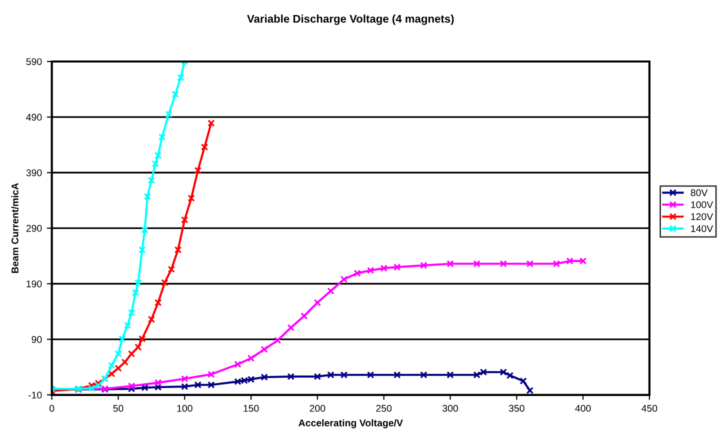 Image resolution: width=720 pixels, height=433 pixels. What do you see at coordinates (702, 216) in the screenshot?
I see `legend-label: 120V` at bounding box center [702, 216].